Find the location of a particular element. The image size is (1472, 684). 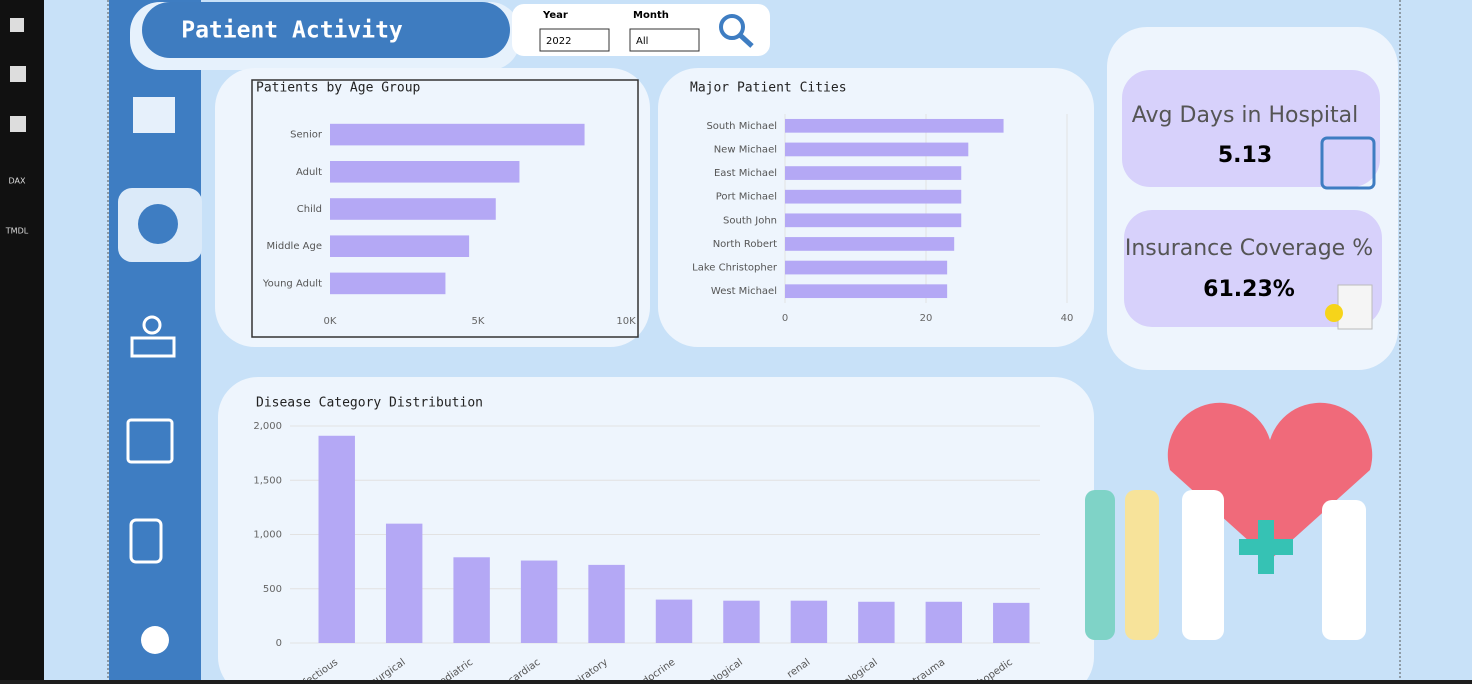

y-tick-label: Senior is located at coordinates (306, 135).